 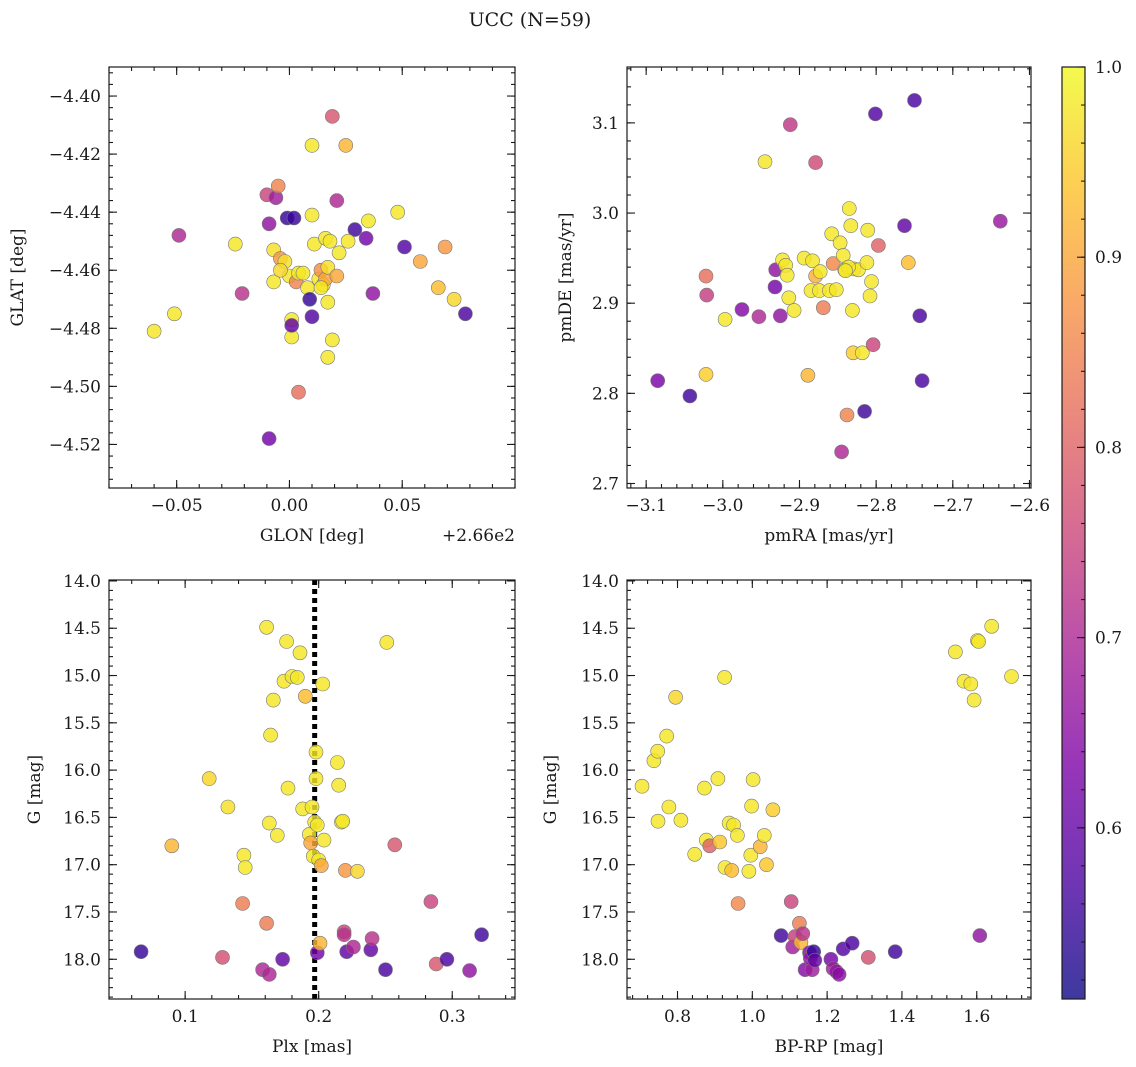 I want to click on y-tick-label: −4.52, so click(x=75, y=445).